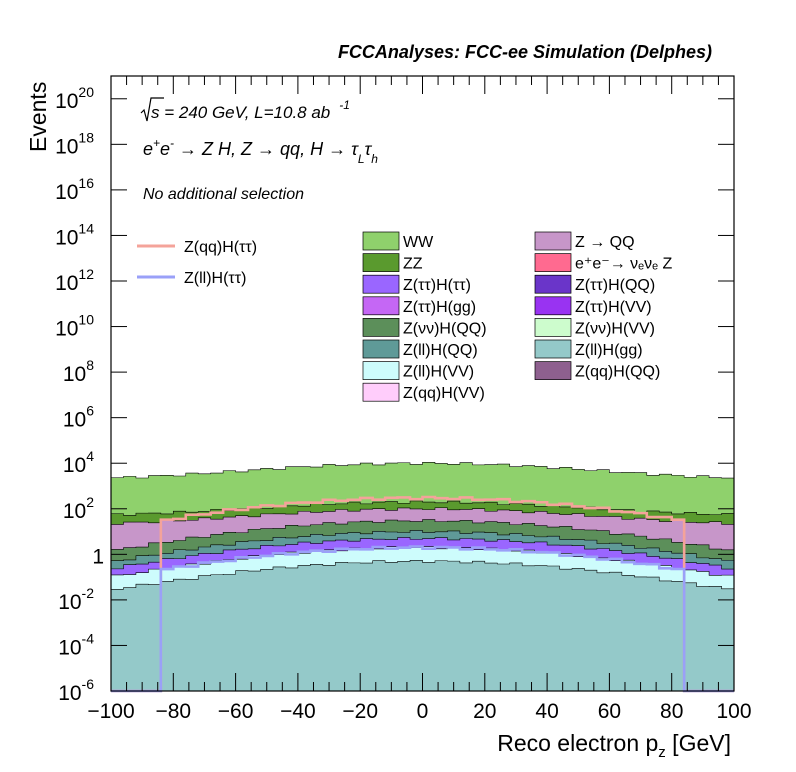 Image resolution: width=796 pixels, height=772 pixels. I want to click on chart-title: FCCAnalyses: FCC-ee Simulation (Delphes), so click(524, 52).